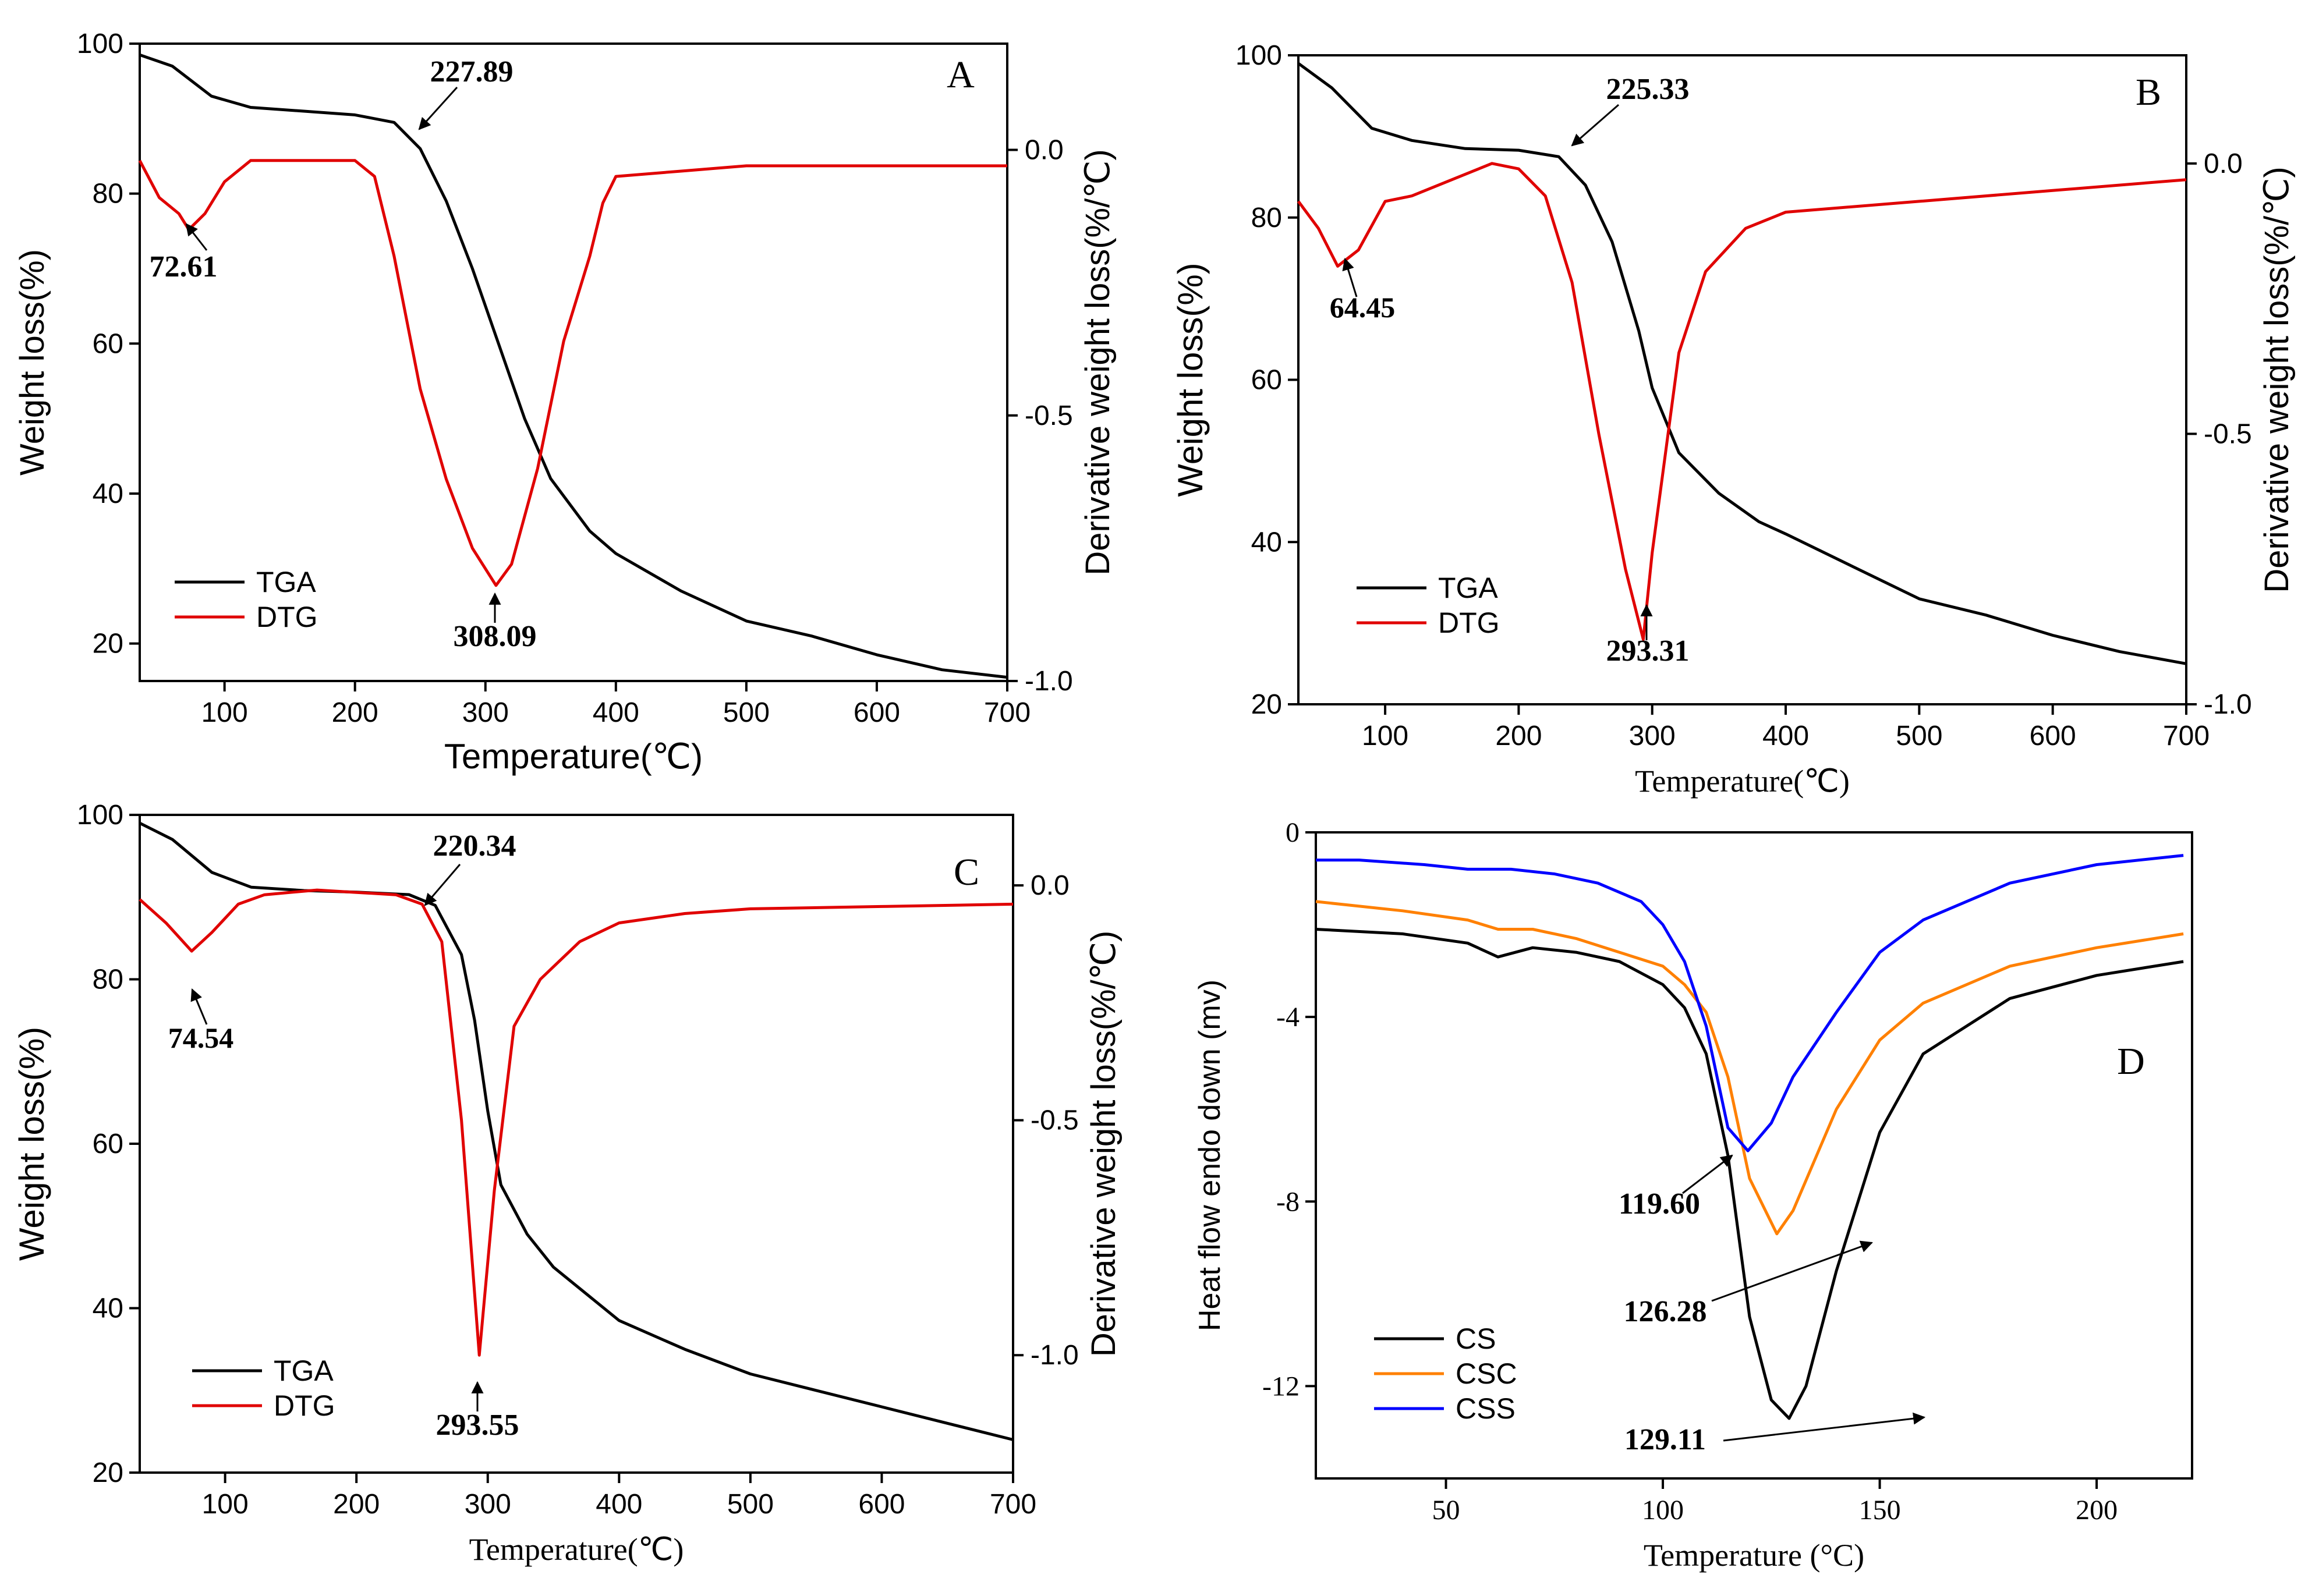 The image size is (2319, 1596). What do you see at coordinates (474, 846) in the screenshot?
I see `peak-annotation: 220.34` at bounding box center [474, 846].